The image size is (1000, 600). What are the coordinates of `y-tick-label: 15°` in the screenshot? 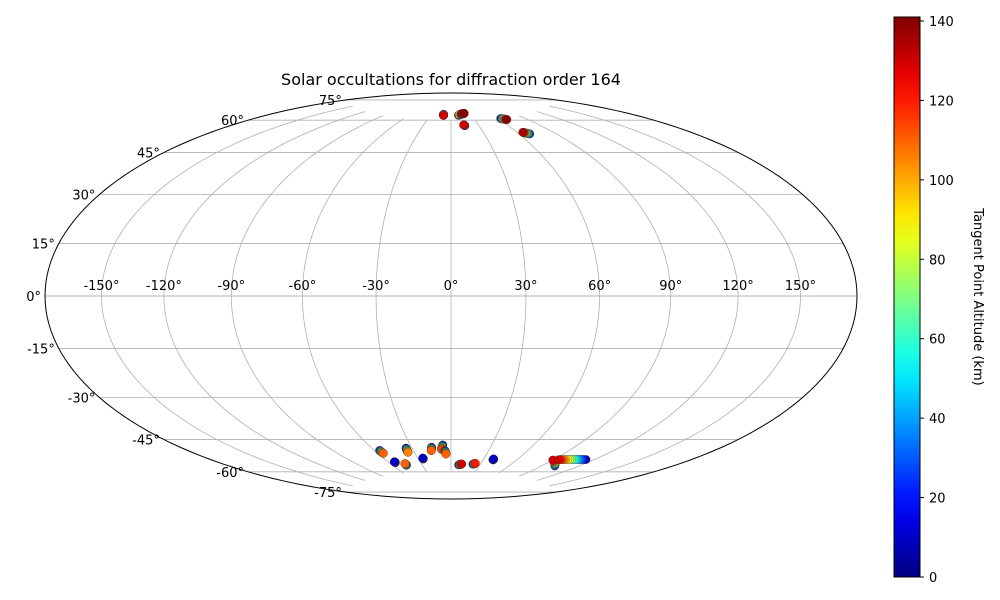 It's located at (43, 244).